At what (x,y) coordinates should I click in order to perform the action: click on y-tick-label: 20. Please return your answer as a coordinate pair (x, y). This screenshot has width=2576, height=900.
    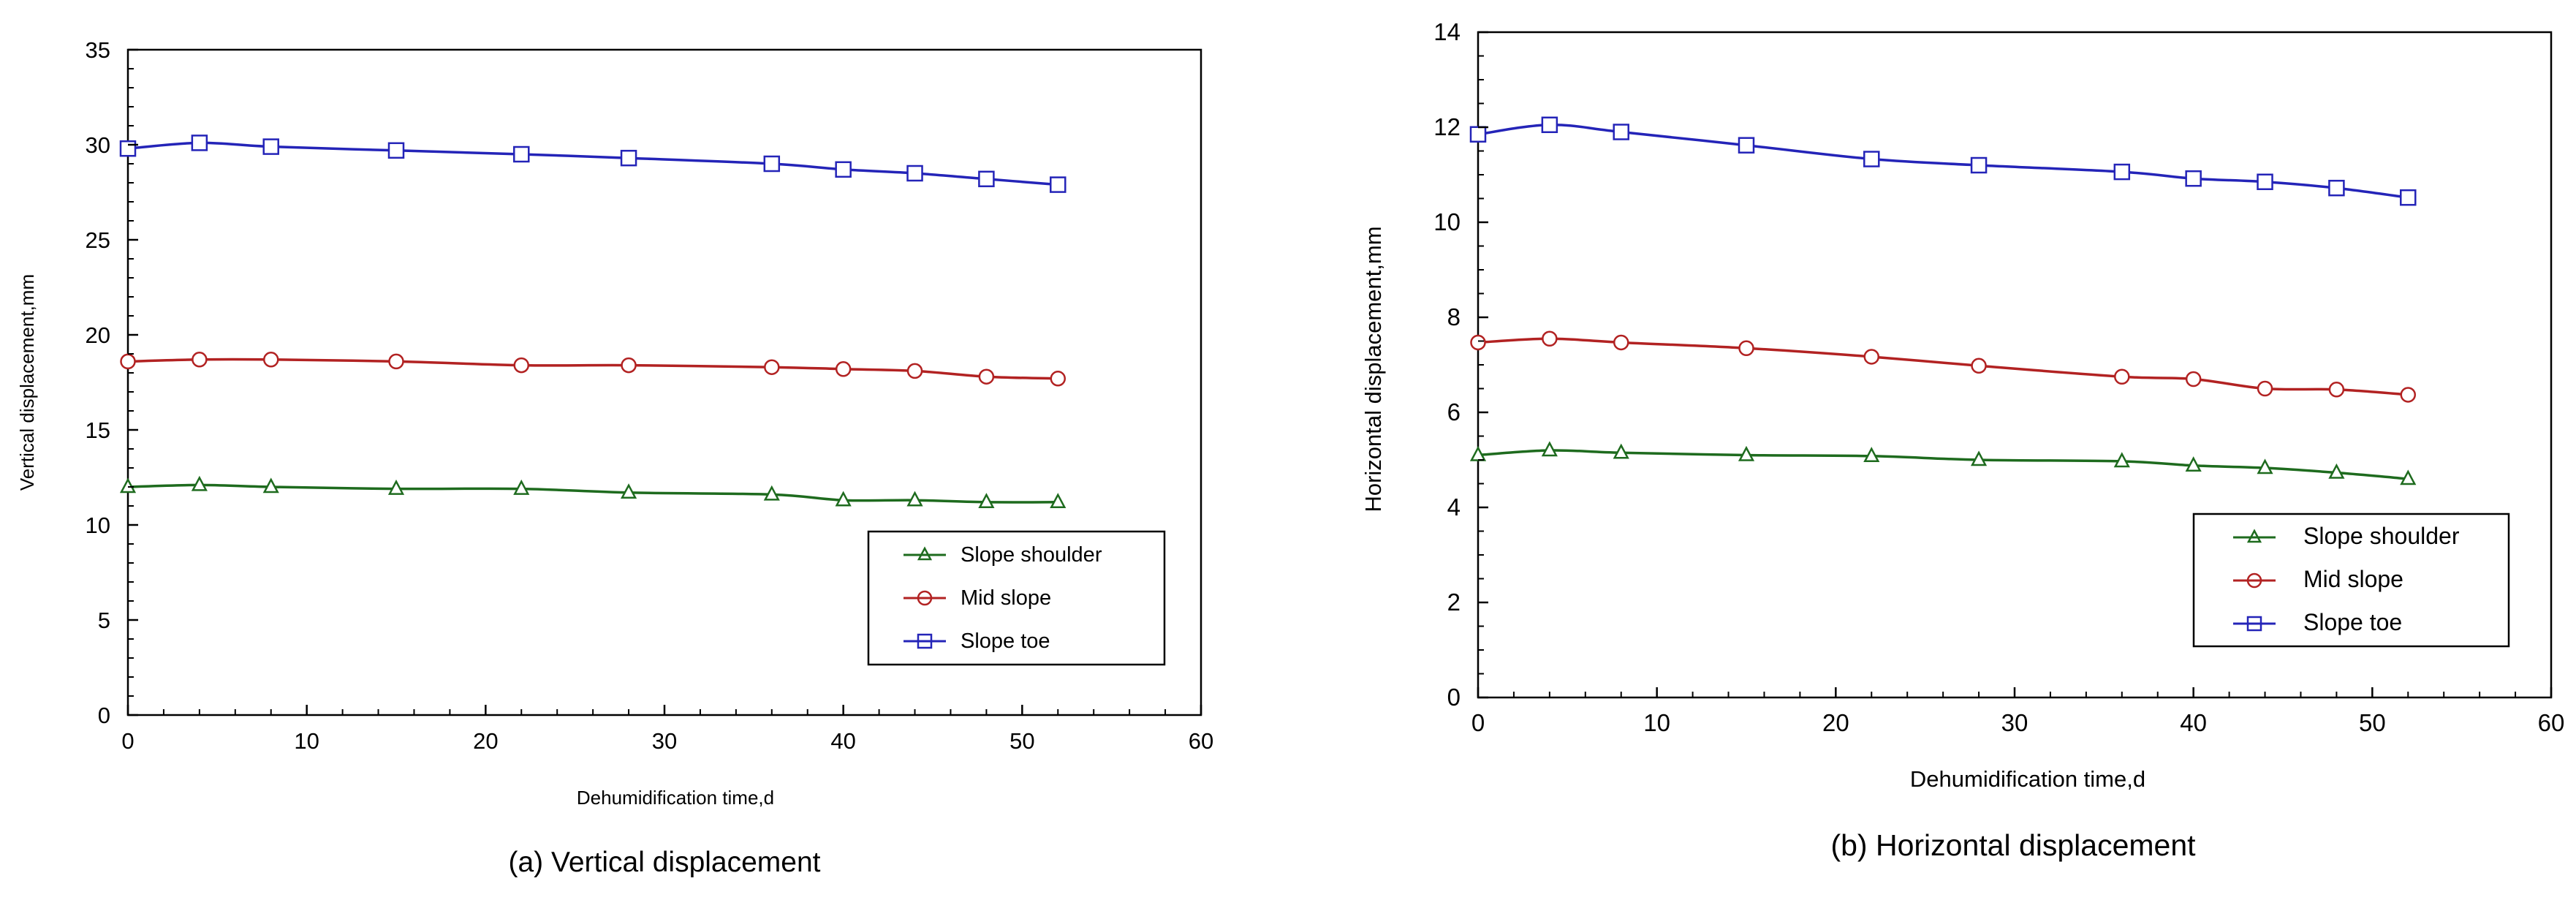
    Looking at the image, I should click on (98, 335).